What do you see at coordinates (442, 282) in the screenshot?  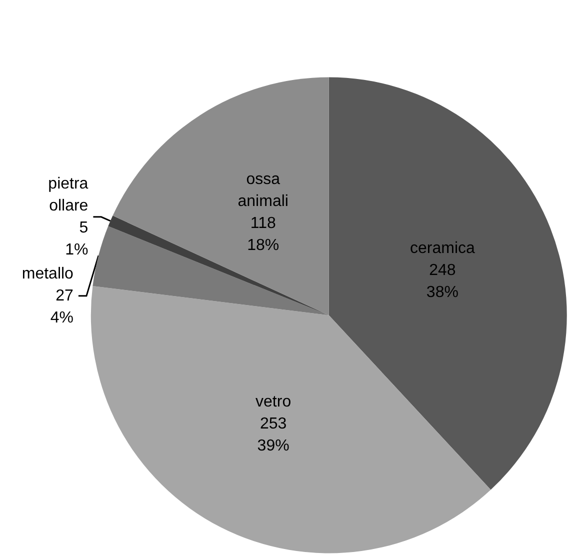 I see `data-label: 248 38%` at bounding box center [442, 282].